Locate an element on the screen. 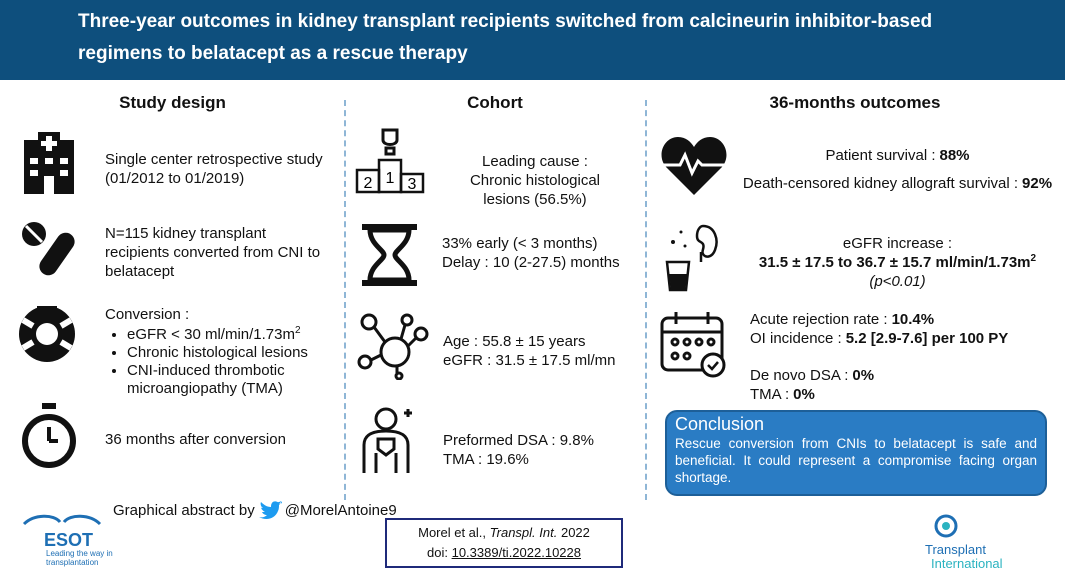 The width and height of the screenshot is (1065, 574). text: Conversion : is located at coordinates (147, 314).